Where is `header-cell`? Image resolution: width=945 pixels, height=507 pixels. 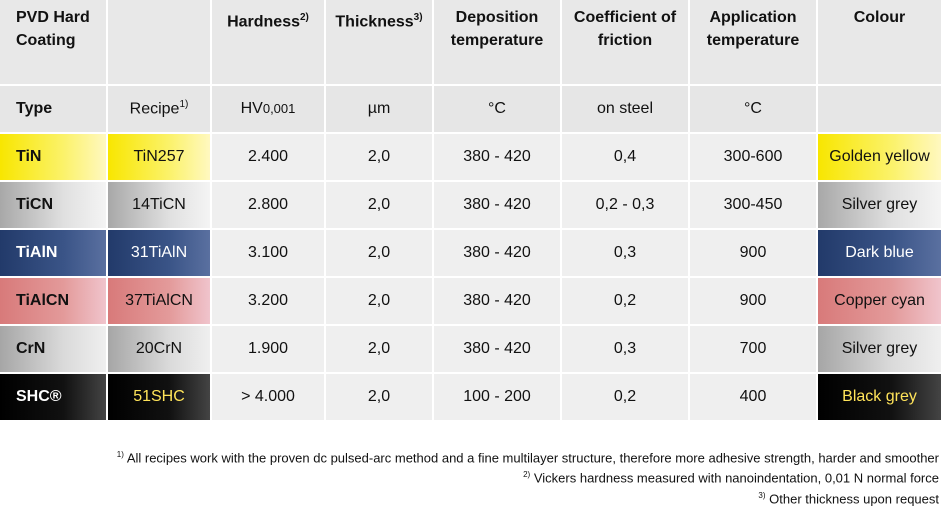
header-cell is located at coordinates (159, 42).